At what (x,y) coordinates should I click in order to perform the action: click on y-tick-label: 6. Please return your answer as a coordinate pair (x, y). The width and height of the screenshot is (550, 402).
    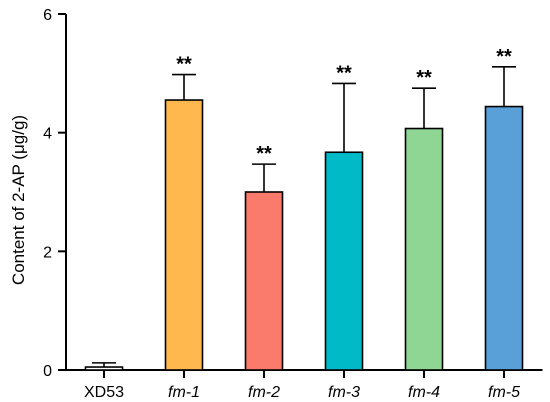
    Looking at the image, I should click on (47, 15).